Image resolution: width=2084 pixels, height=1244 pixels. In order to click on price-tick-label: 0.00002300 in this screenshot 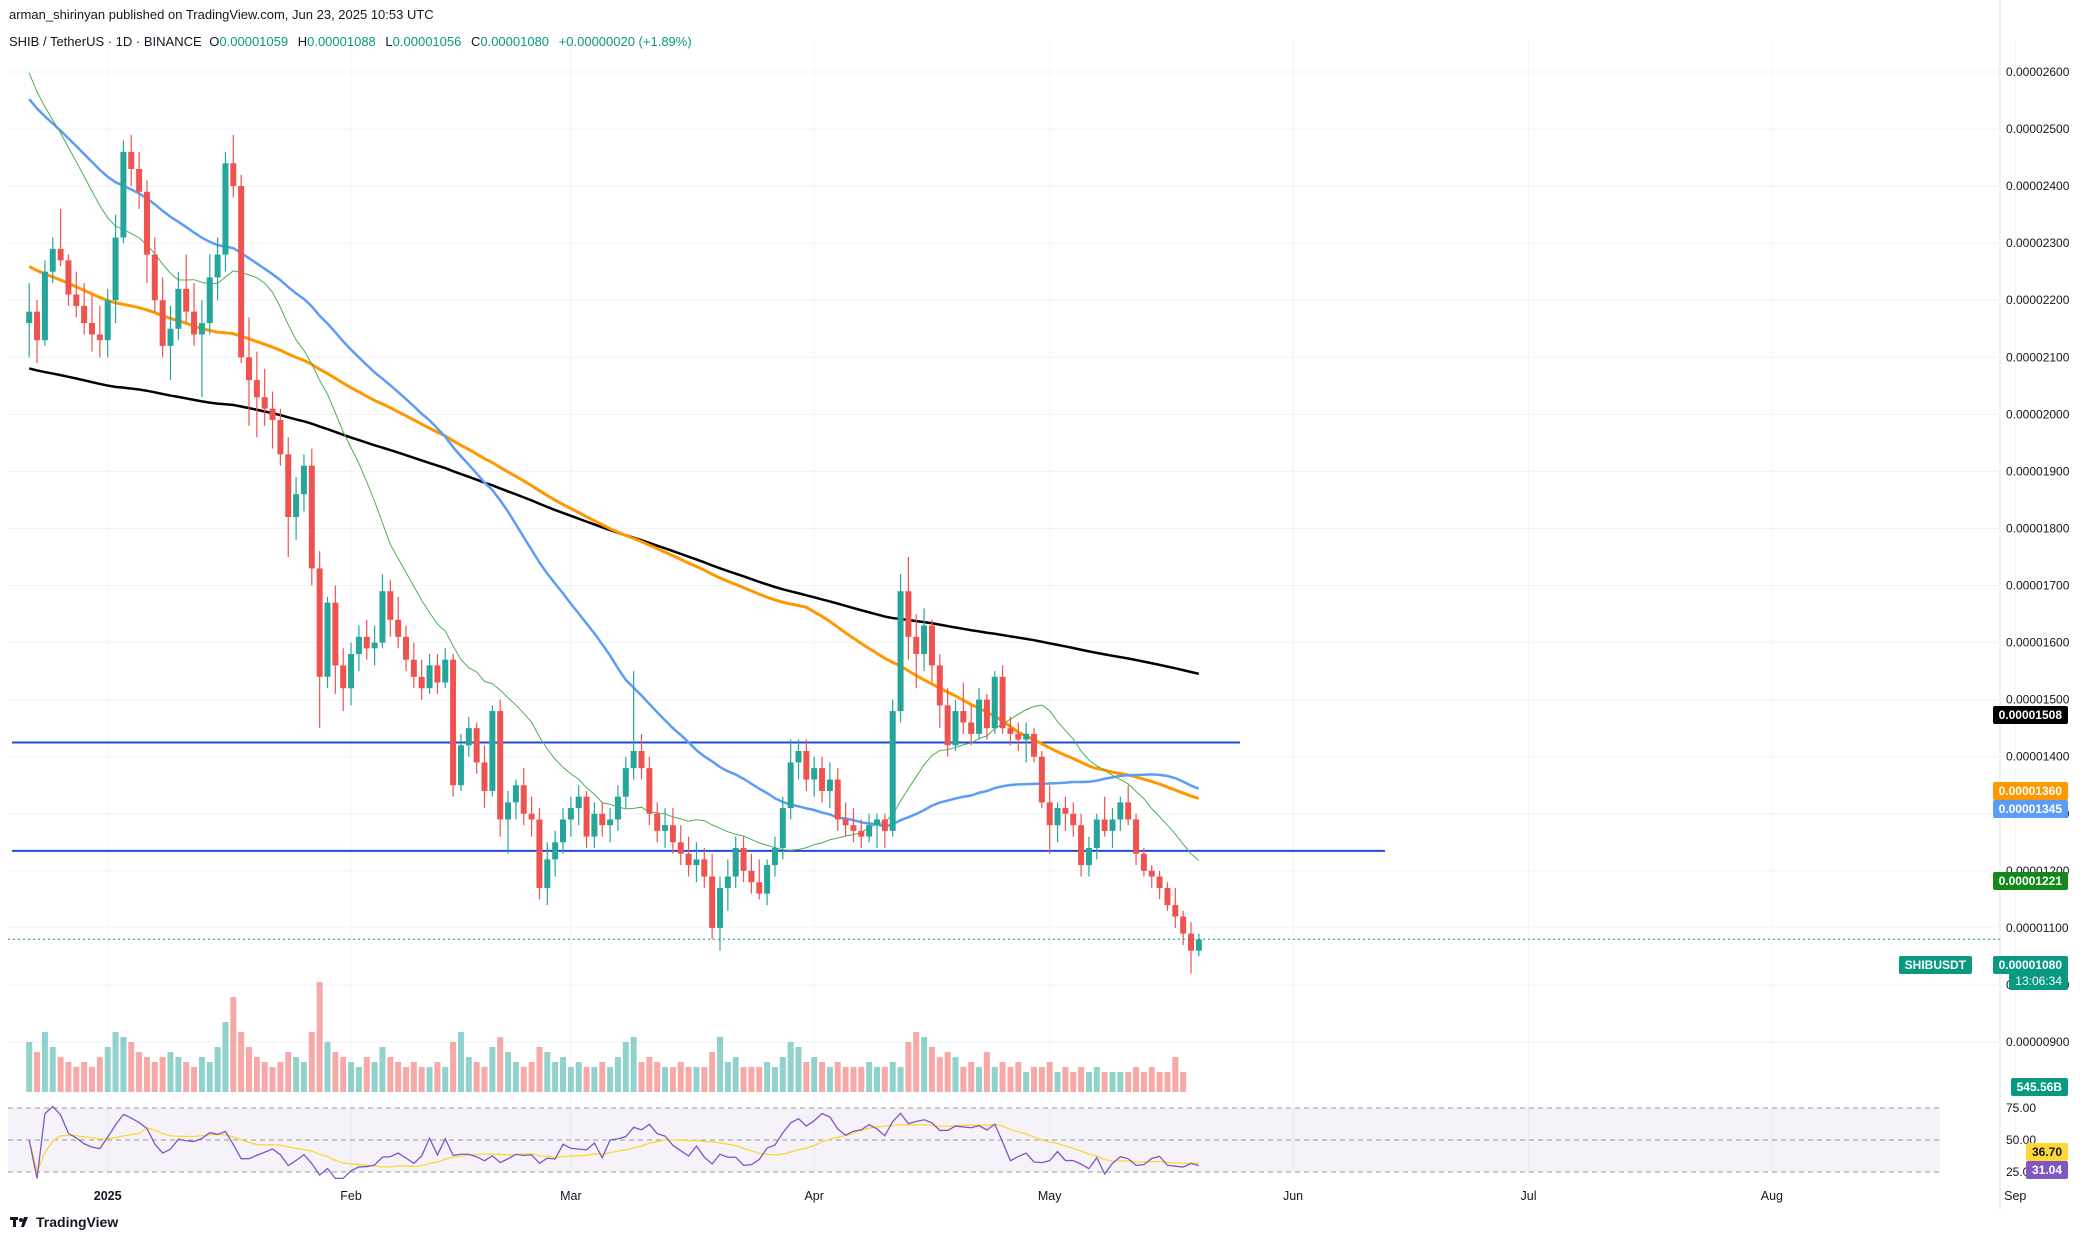, I will do `click(2038, 243)`.